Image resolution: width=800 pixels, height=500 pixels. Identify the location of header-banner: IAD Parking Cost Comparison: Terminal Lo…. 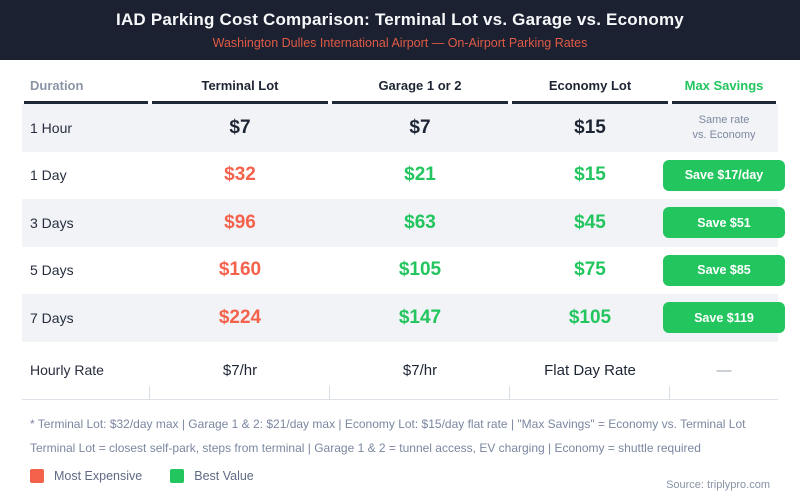
(400, 30).